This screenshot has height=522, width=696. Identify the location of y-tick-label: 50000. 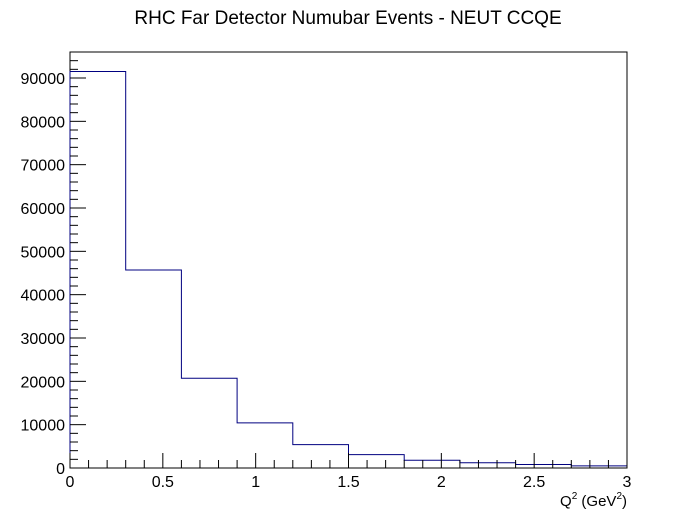
(43, 252).